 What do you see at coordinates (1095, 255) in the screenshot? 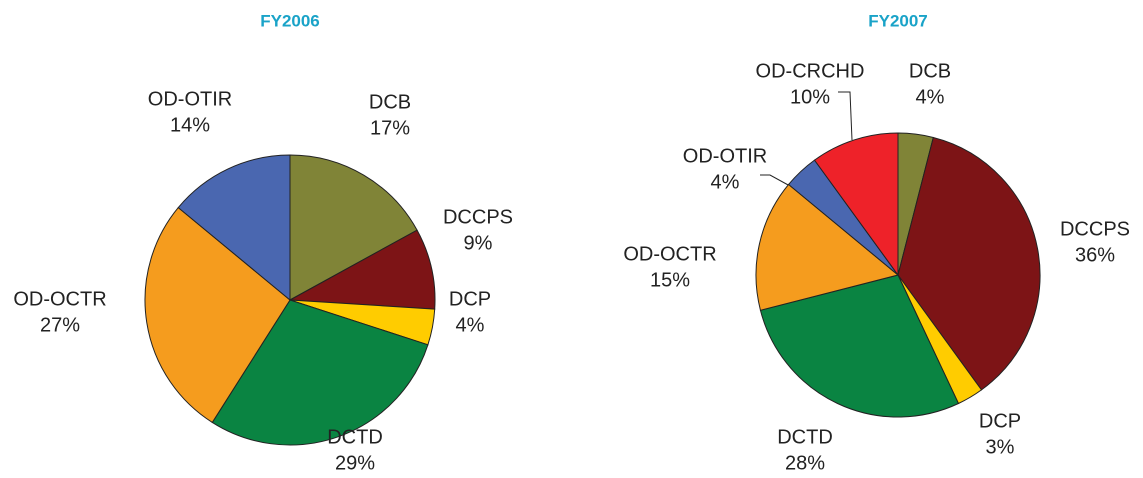
I see `slice-value-label: 36%` at bounding box center [1095, 255].